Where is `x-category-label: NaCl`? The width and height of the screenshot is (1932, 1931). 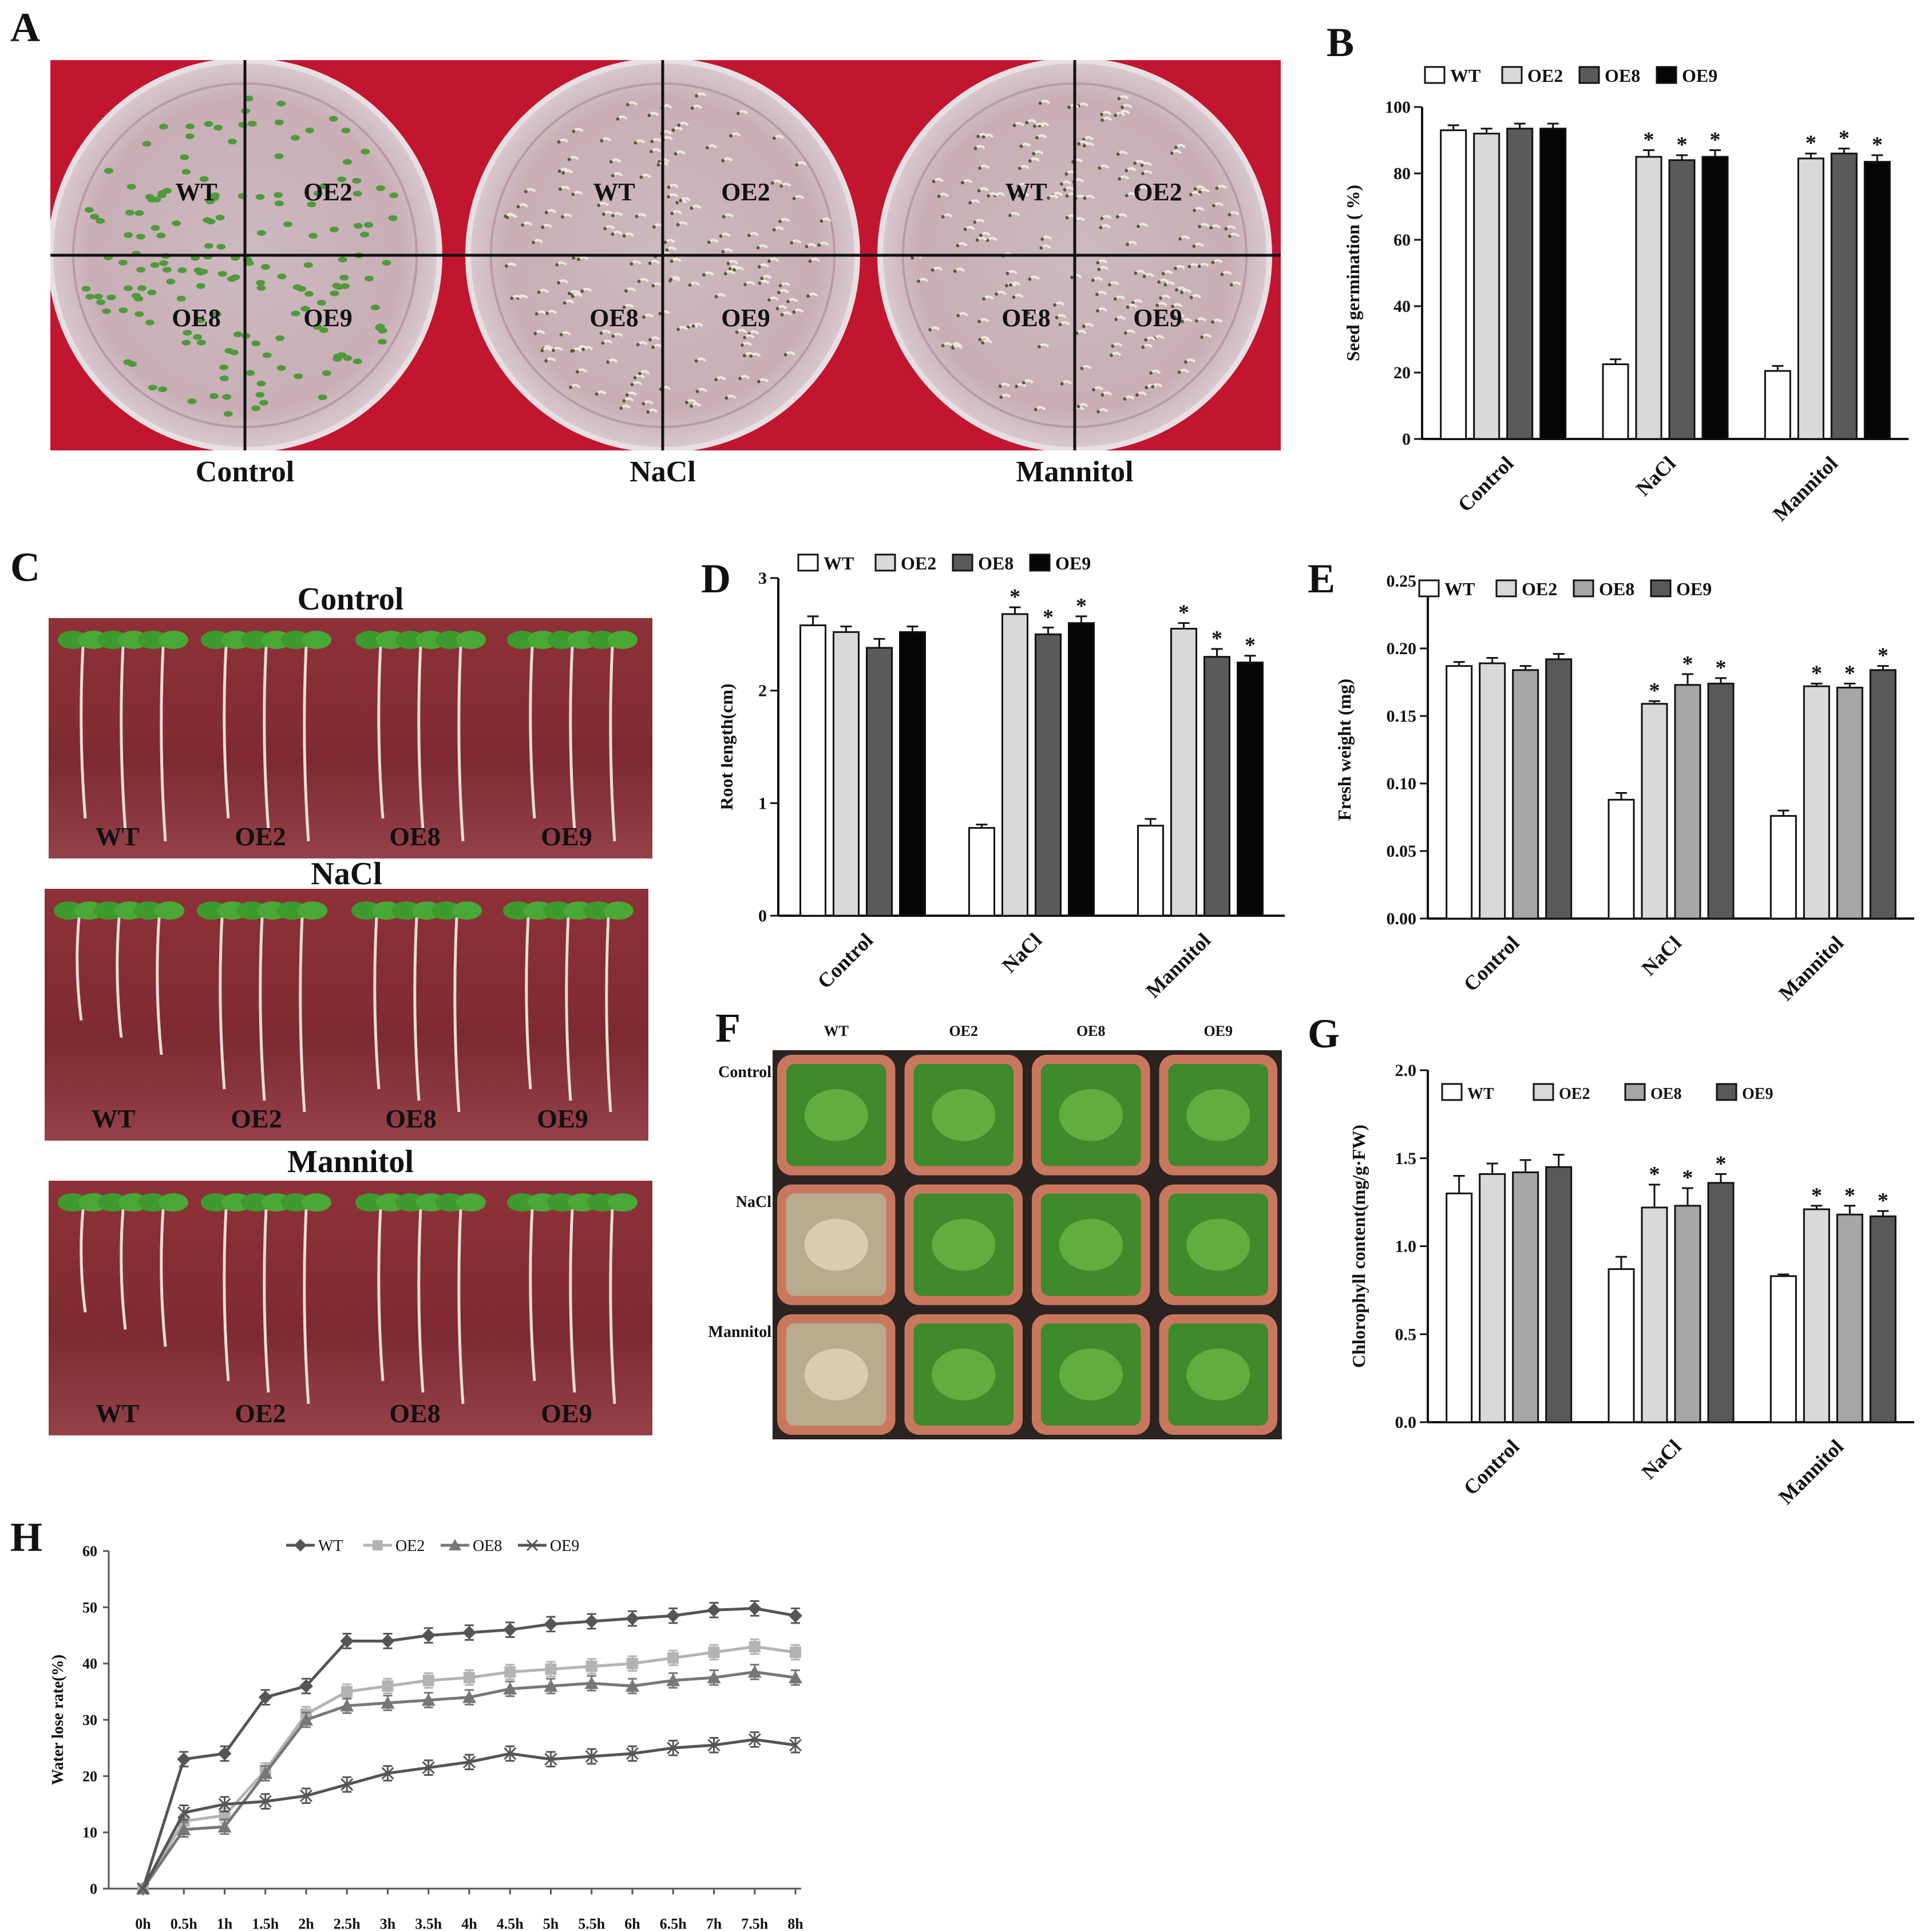 x-category-label: NaCl is located at coordinates (1021, 952).